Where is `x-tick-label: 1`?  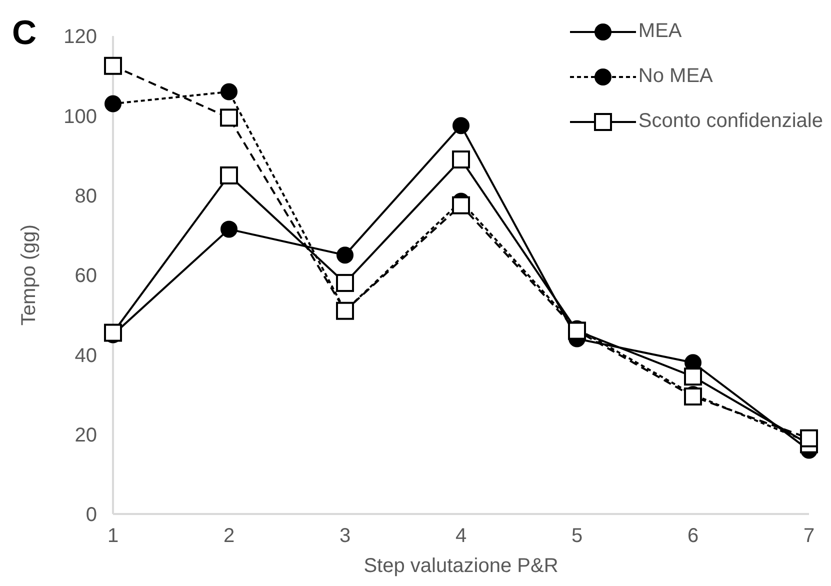
x-tick-label: 1 is located at coordinates (113, 536).